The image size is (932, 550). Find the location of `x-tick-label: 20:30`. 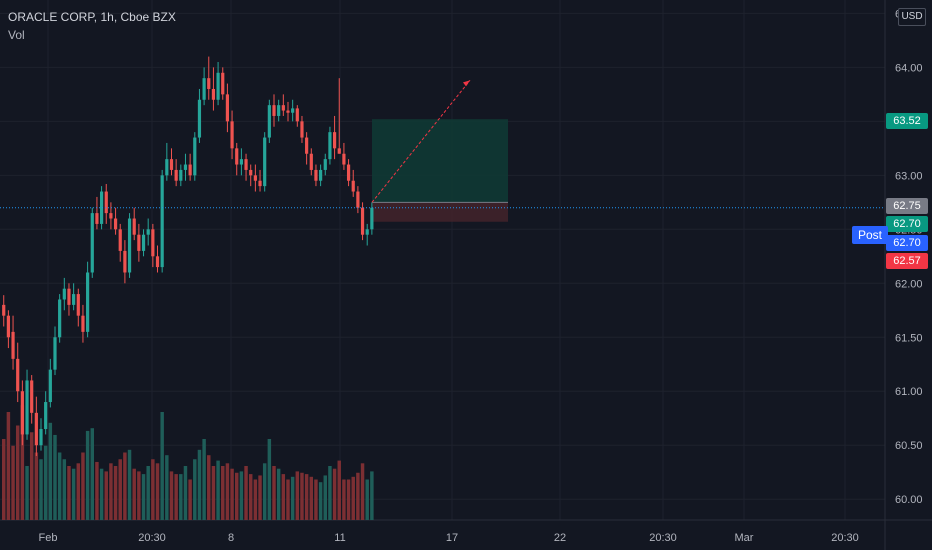

x-tick-label: 20:30 is located at coordinates (845, 538).